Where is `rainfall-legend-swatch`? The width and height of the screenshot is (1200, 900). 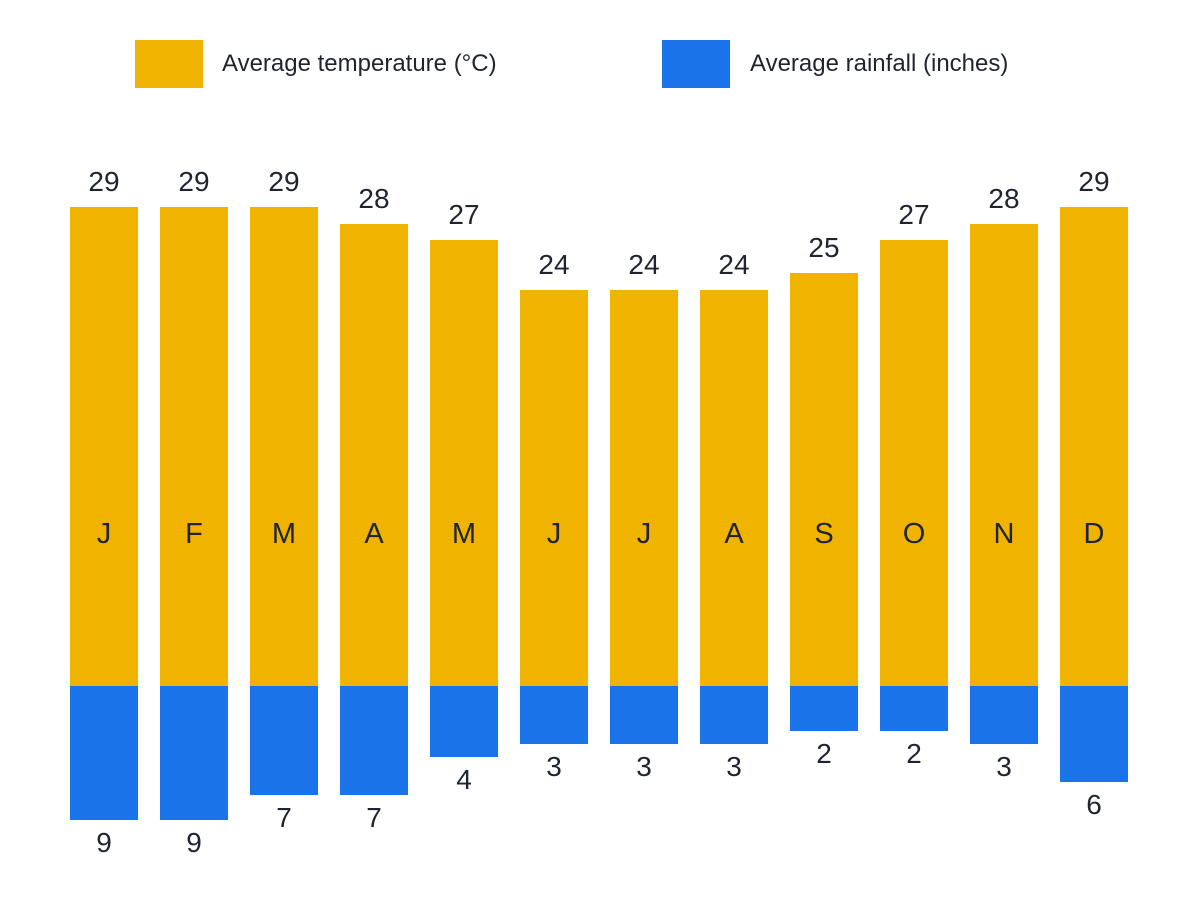
rainfall-legend-swatch is located at coordinates (696, 64).